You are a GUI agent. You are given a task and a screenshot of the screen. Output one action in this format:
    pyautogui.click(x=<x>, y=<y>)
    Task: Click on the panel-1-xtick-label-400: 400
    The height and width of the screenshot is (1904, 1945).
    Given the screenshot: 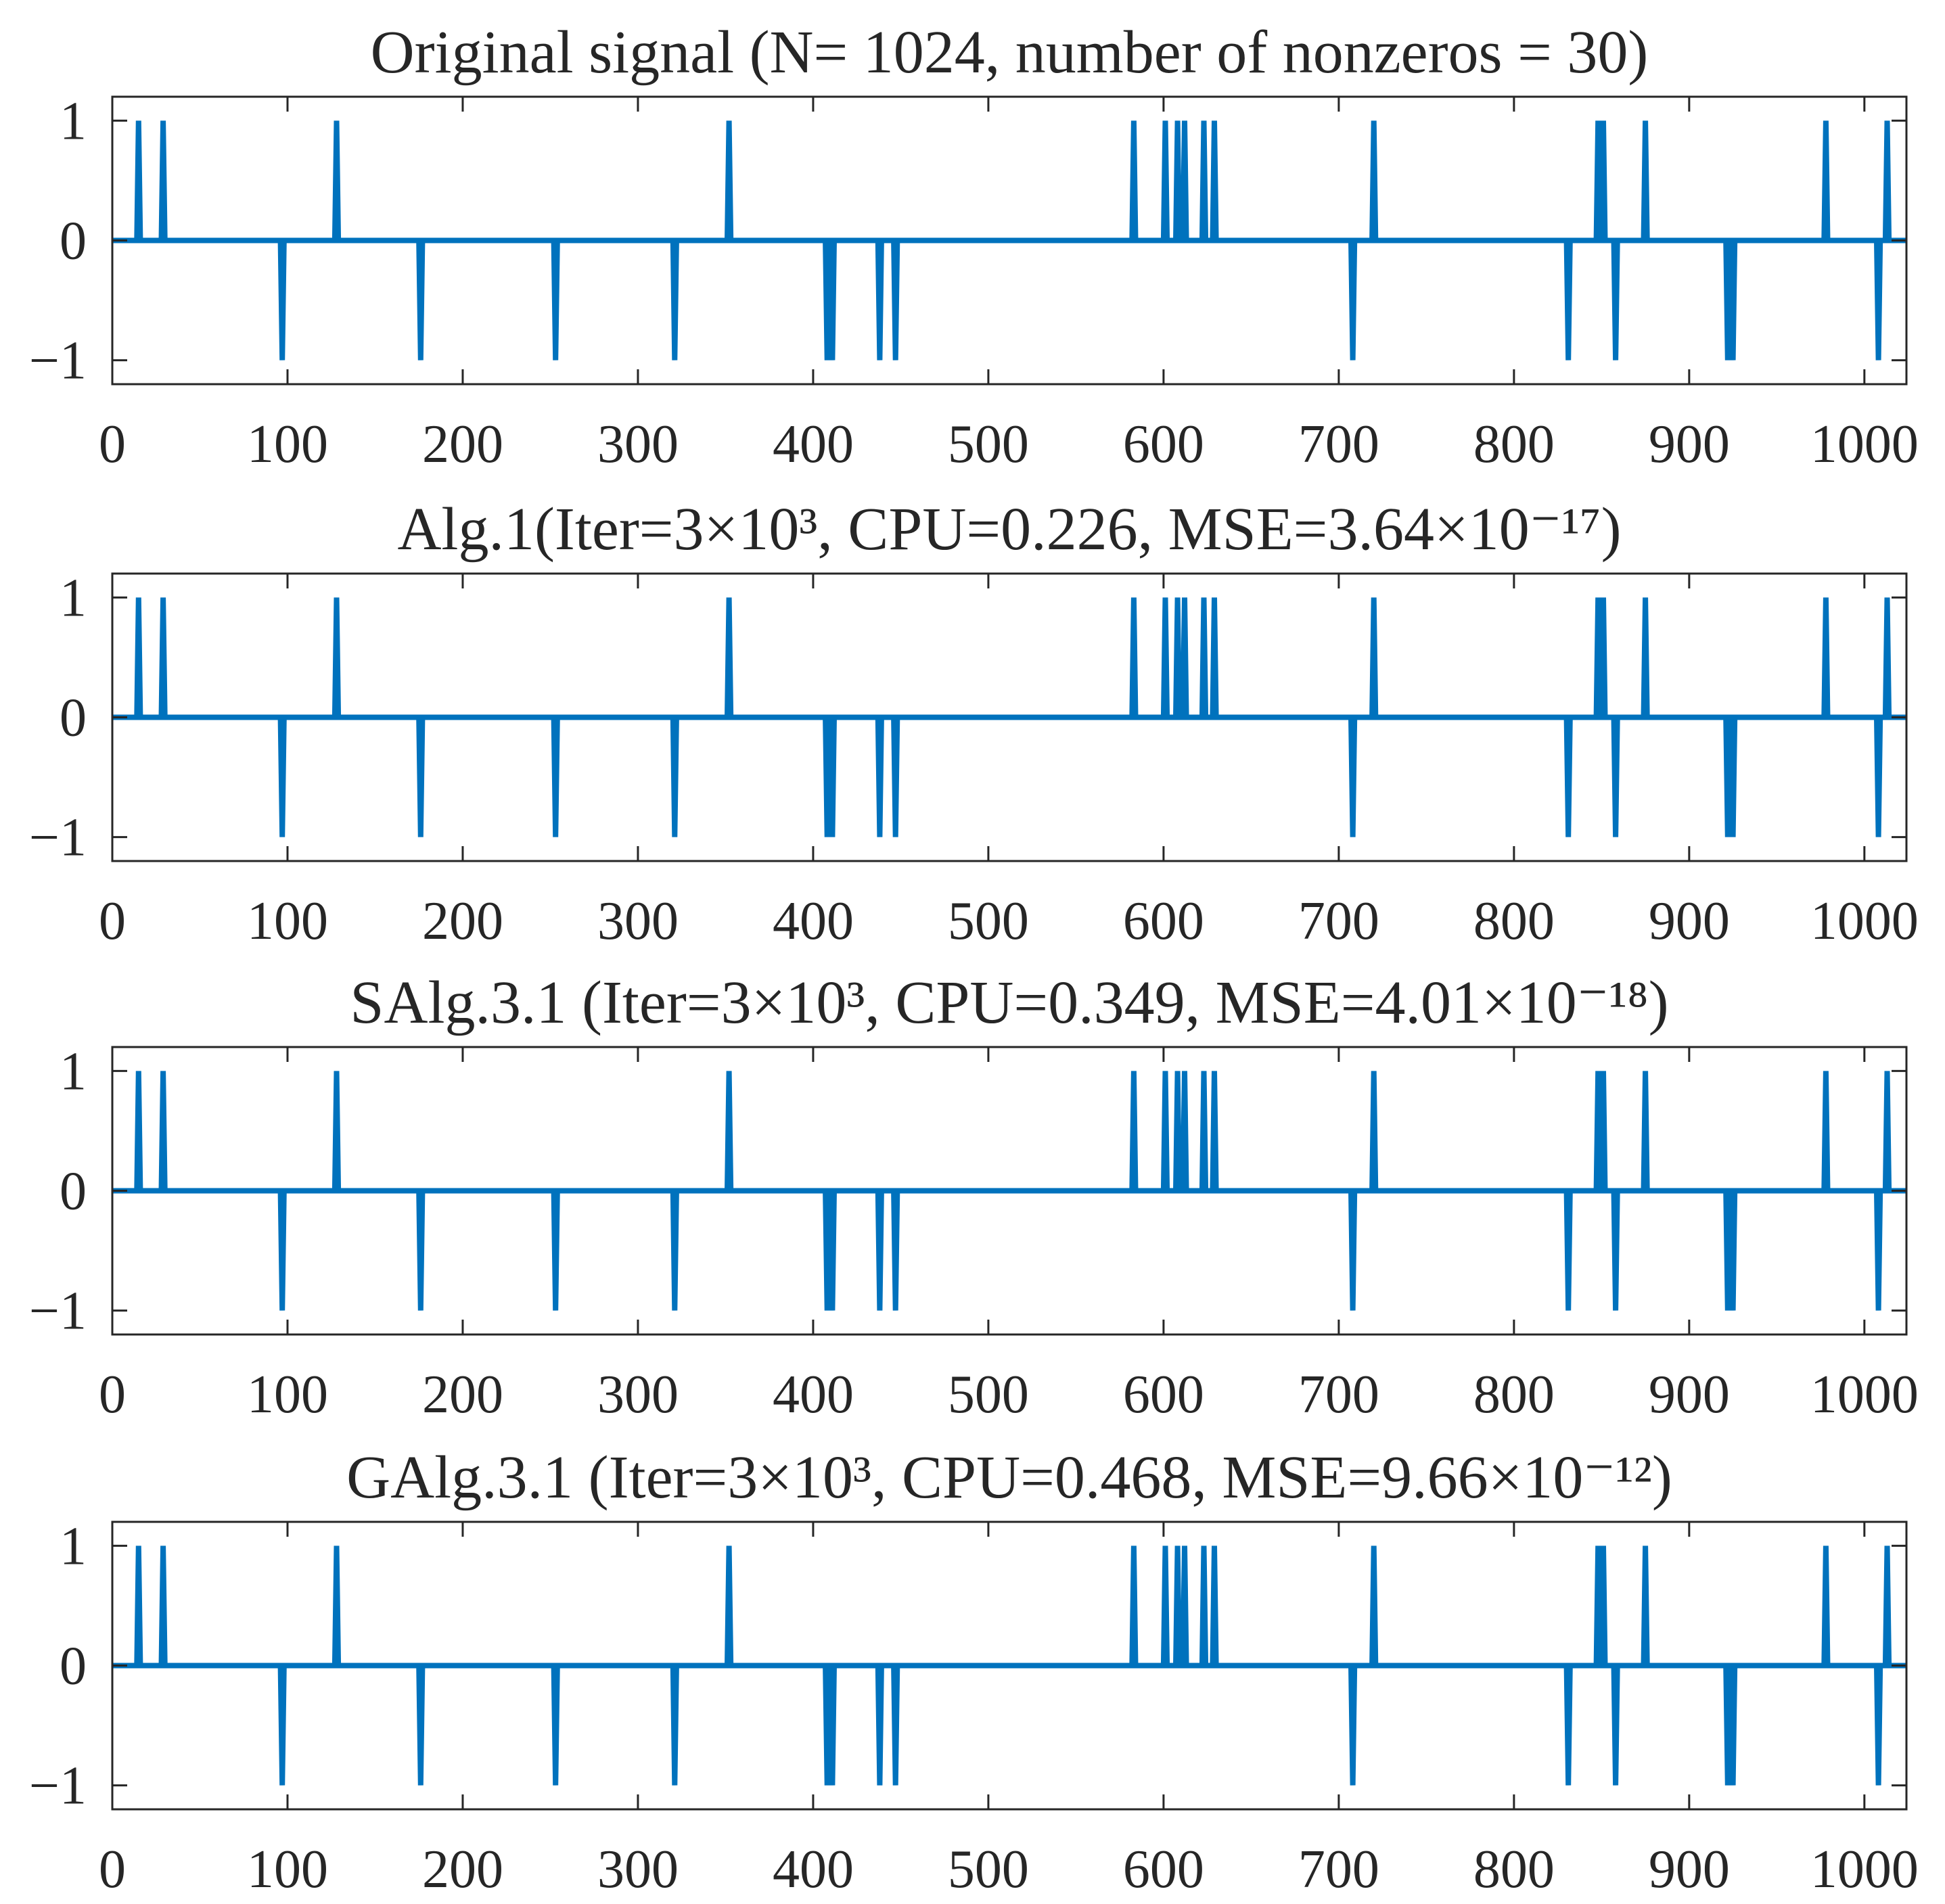 What is the action you would take?
    pyautogui.click(x=813, y=444)
    